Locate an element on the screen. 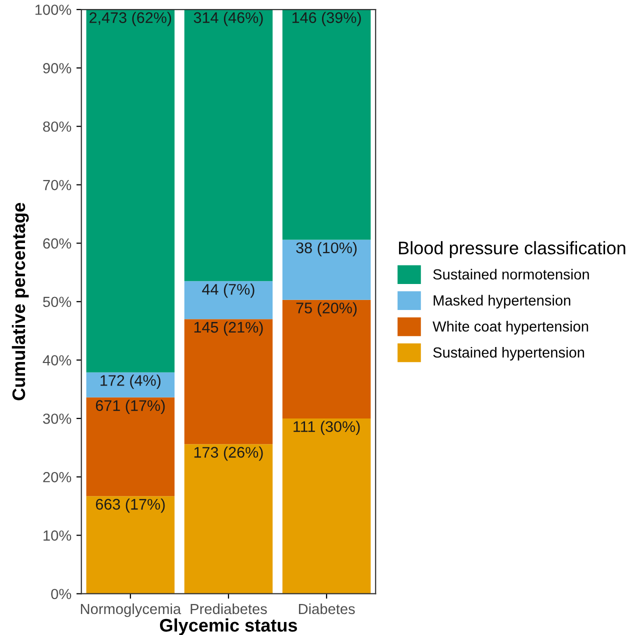  legend-label: White coat hypertension is located at coordinates (510, 327).